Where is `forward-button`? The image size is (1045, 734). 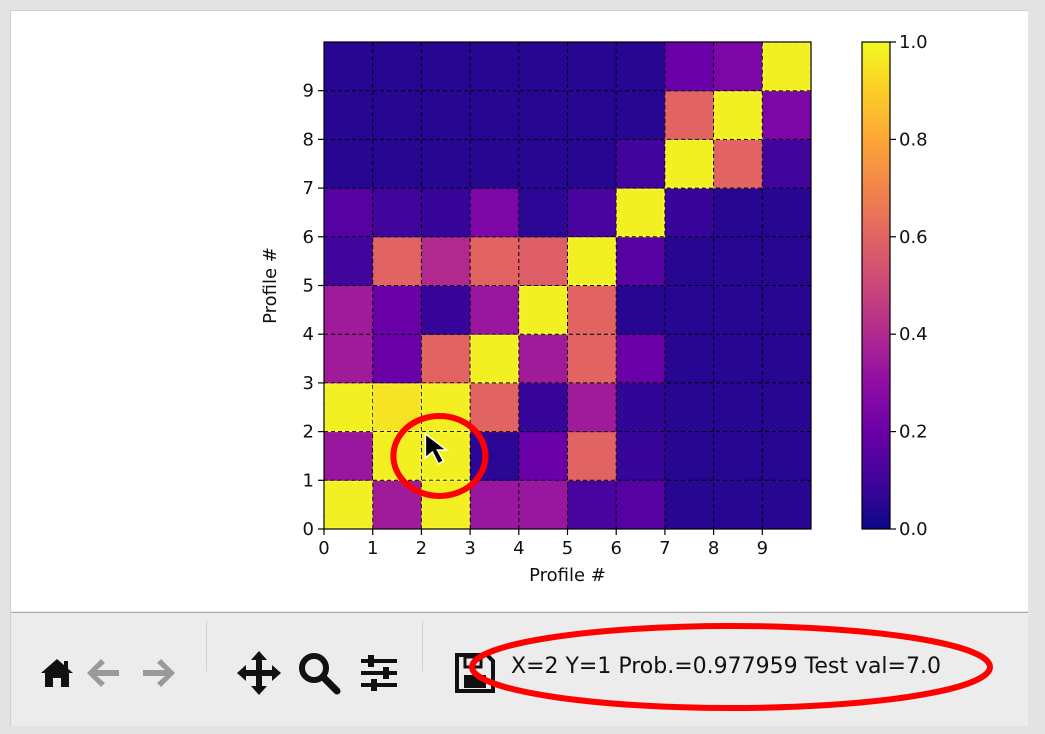 forward-button is located at coordinates (159, 675).